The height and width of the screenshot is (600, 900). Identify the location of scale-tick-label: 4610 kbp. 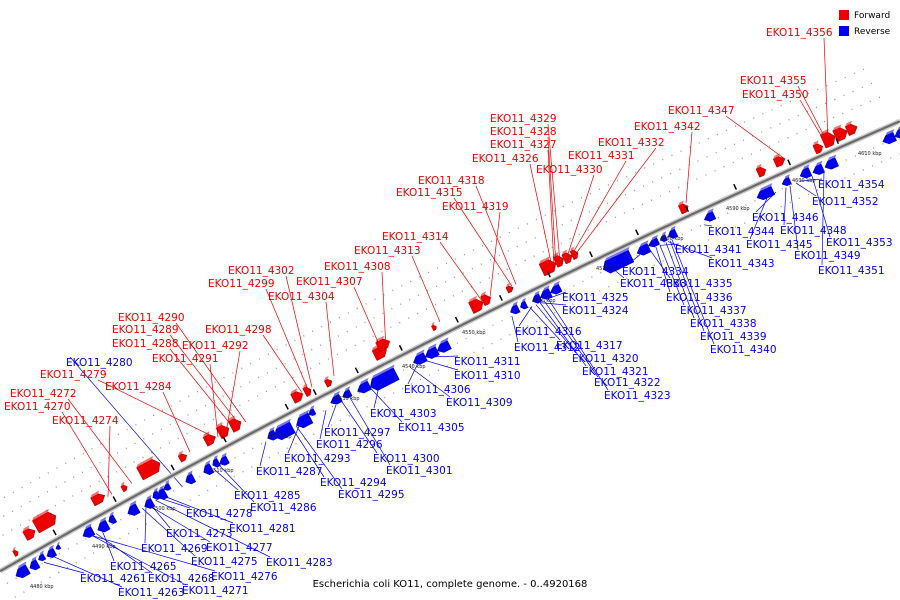
(870, 154).